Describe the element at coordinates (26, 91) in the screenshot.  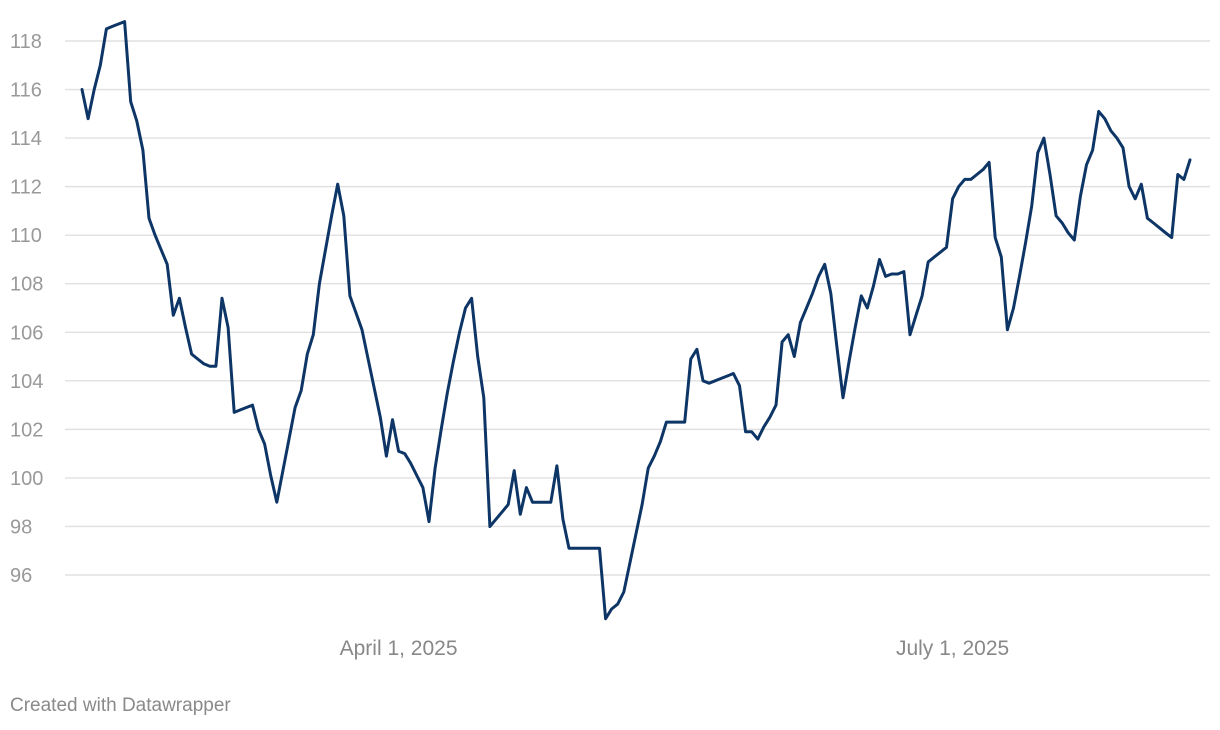
I see `y-tick-label: 116` at that location.